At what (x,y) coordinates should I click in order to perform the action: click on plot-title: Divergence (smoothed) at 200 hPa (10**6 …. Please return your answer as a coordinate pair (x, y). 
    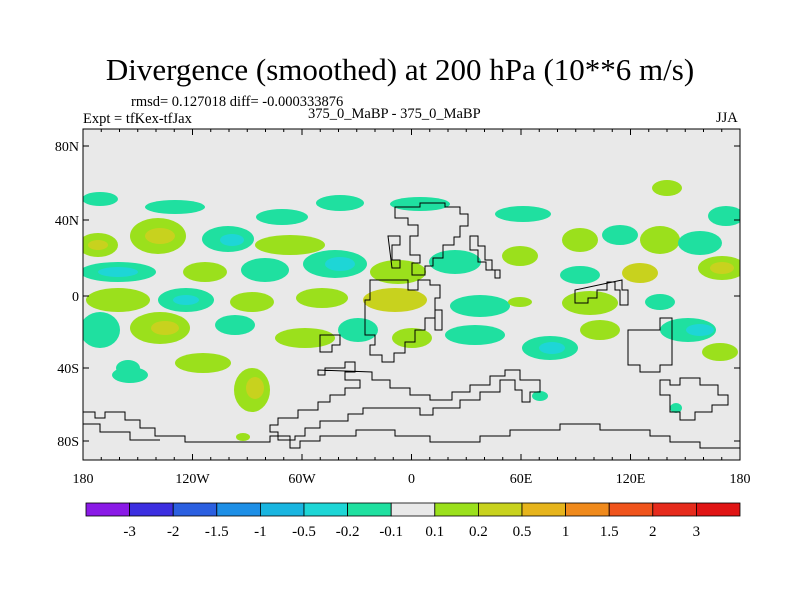
    Looking at the image, I should click on (400, 69).